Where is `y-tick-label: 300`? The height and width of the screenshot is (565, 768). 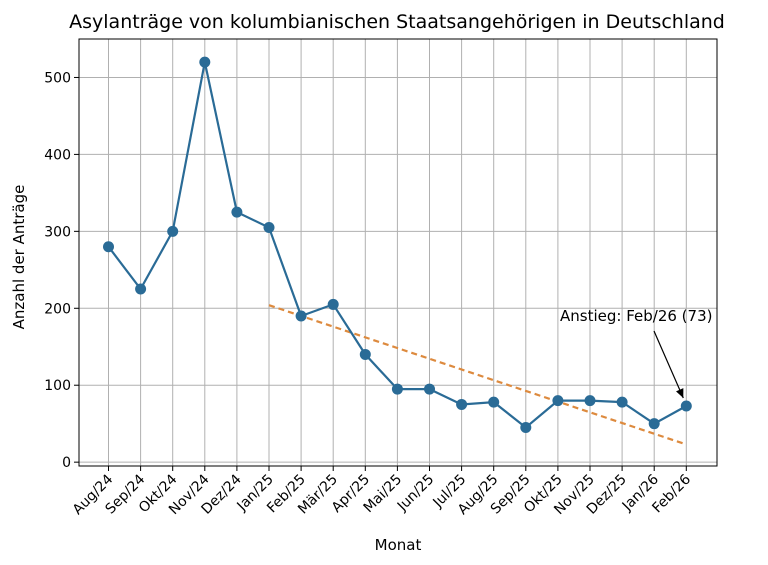 y-tick-label: 300 is located at coordinates (57, 232).